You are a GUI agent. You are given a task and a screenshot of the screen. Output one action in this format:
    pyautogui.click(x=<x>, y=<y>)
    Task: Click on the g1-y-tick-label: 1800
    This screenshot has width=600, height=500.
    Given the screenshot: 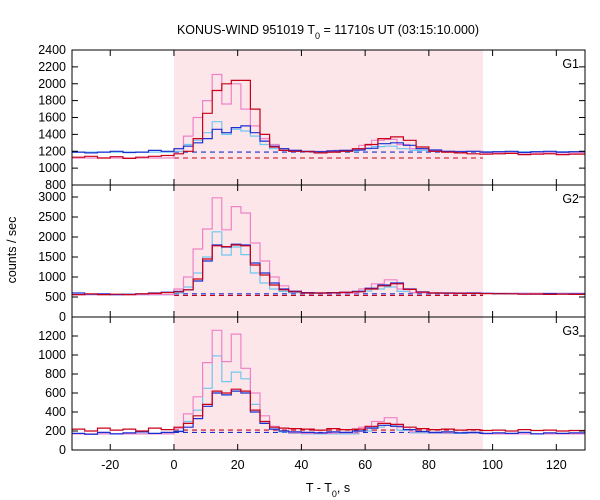 What is the action you would take?
    pyautogui.click(x=52, y=101)
    